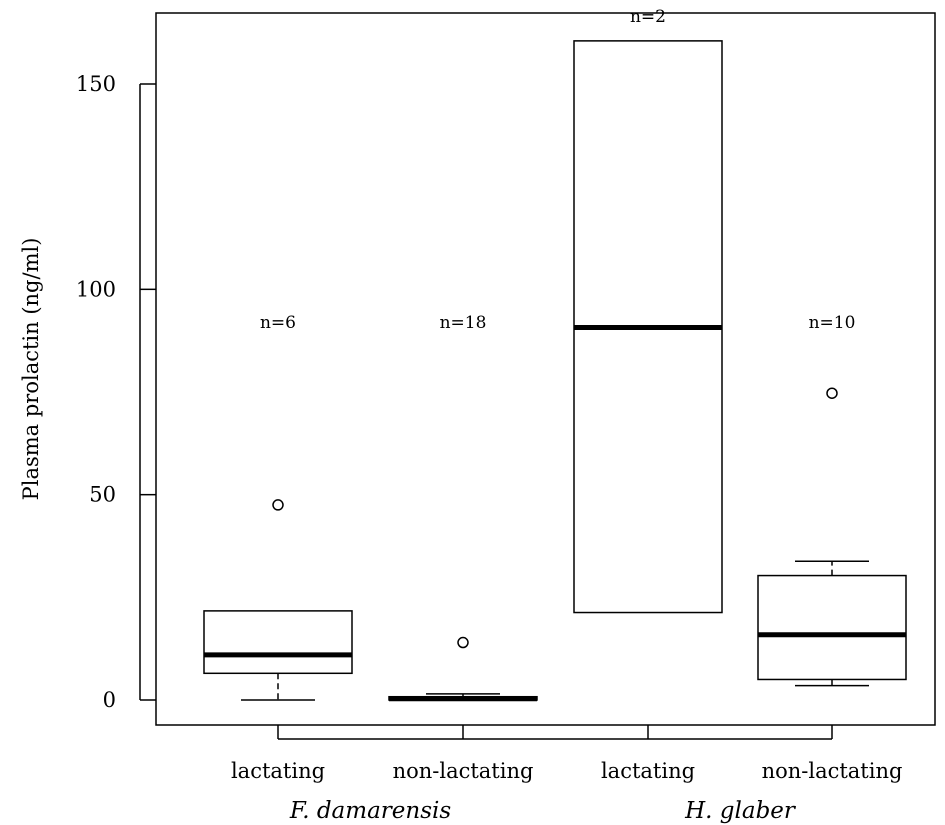 This screenshot has height=825, width=945. I want to click on n-label-0: n=6, so click(278, 323).